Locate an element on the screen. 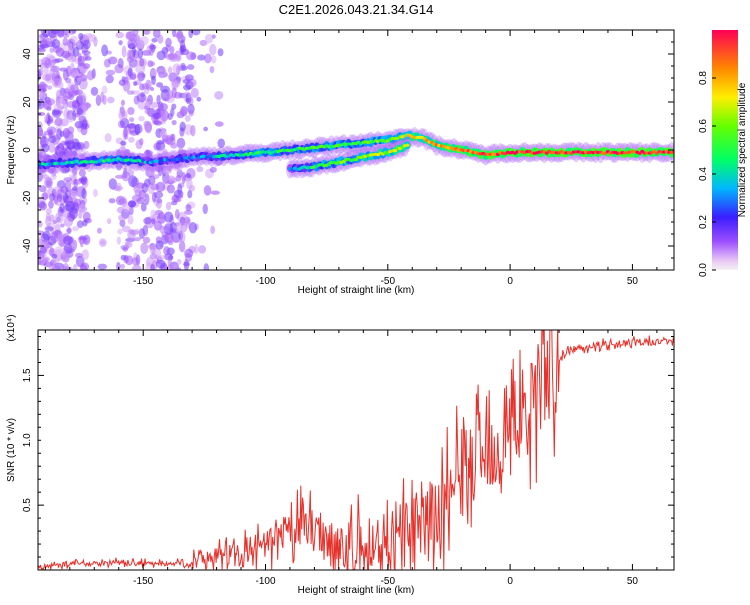 The width and height of the screenshot is (750, 605). y-tick-label: 1.0 is located at coordinates (27, 440).